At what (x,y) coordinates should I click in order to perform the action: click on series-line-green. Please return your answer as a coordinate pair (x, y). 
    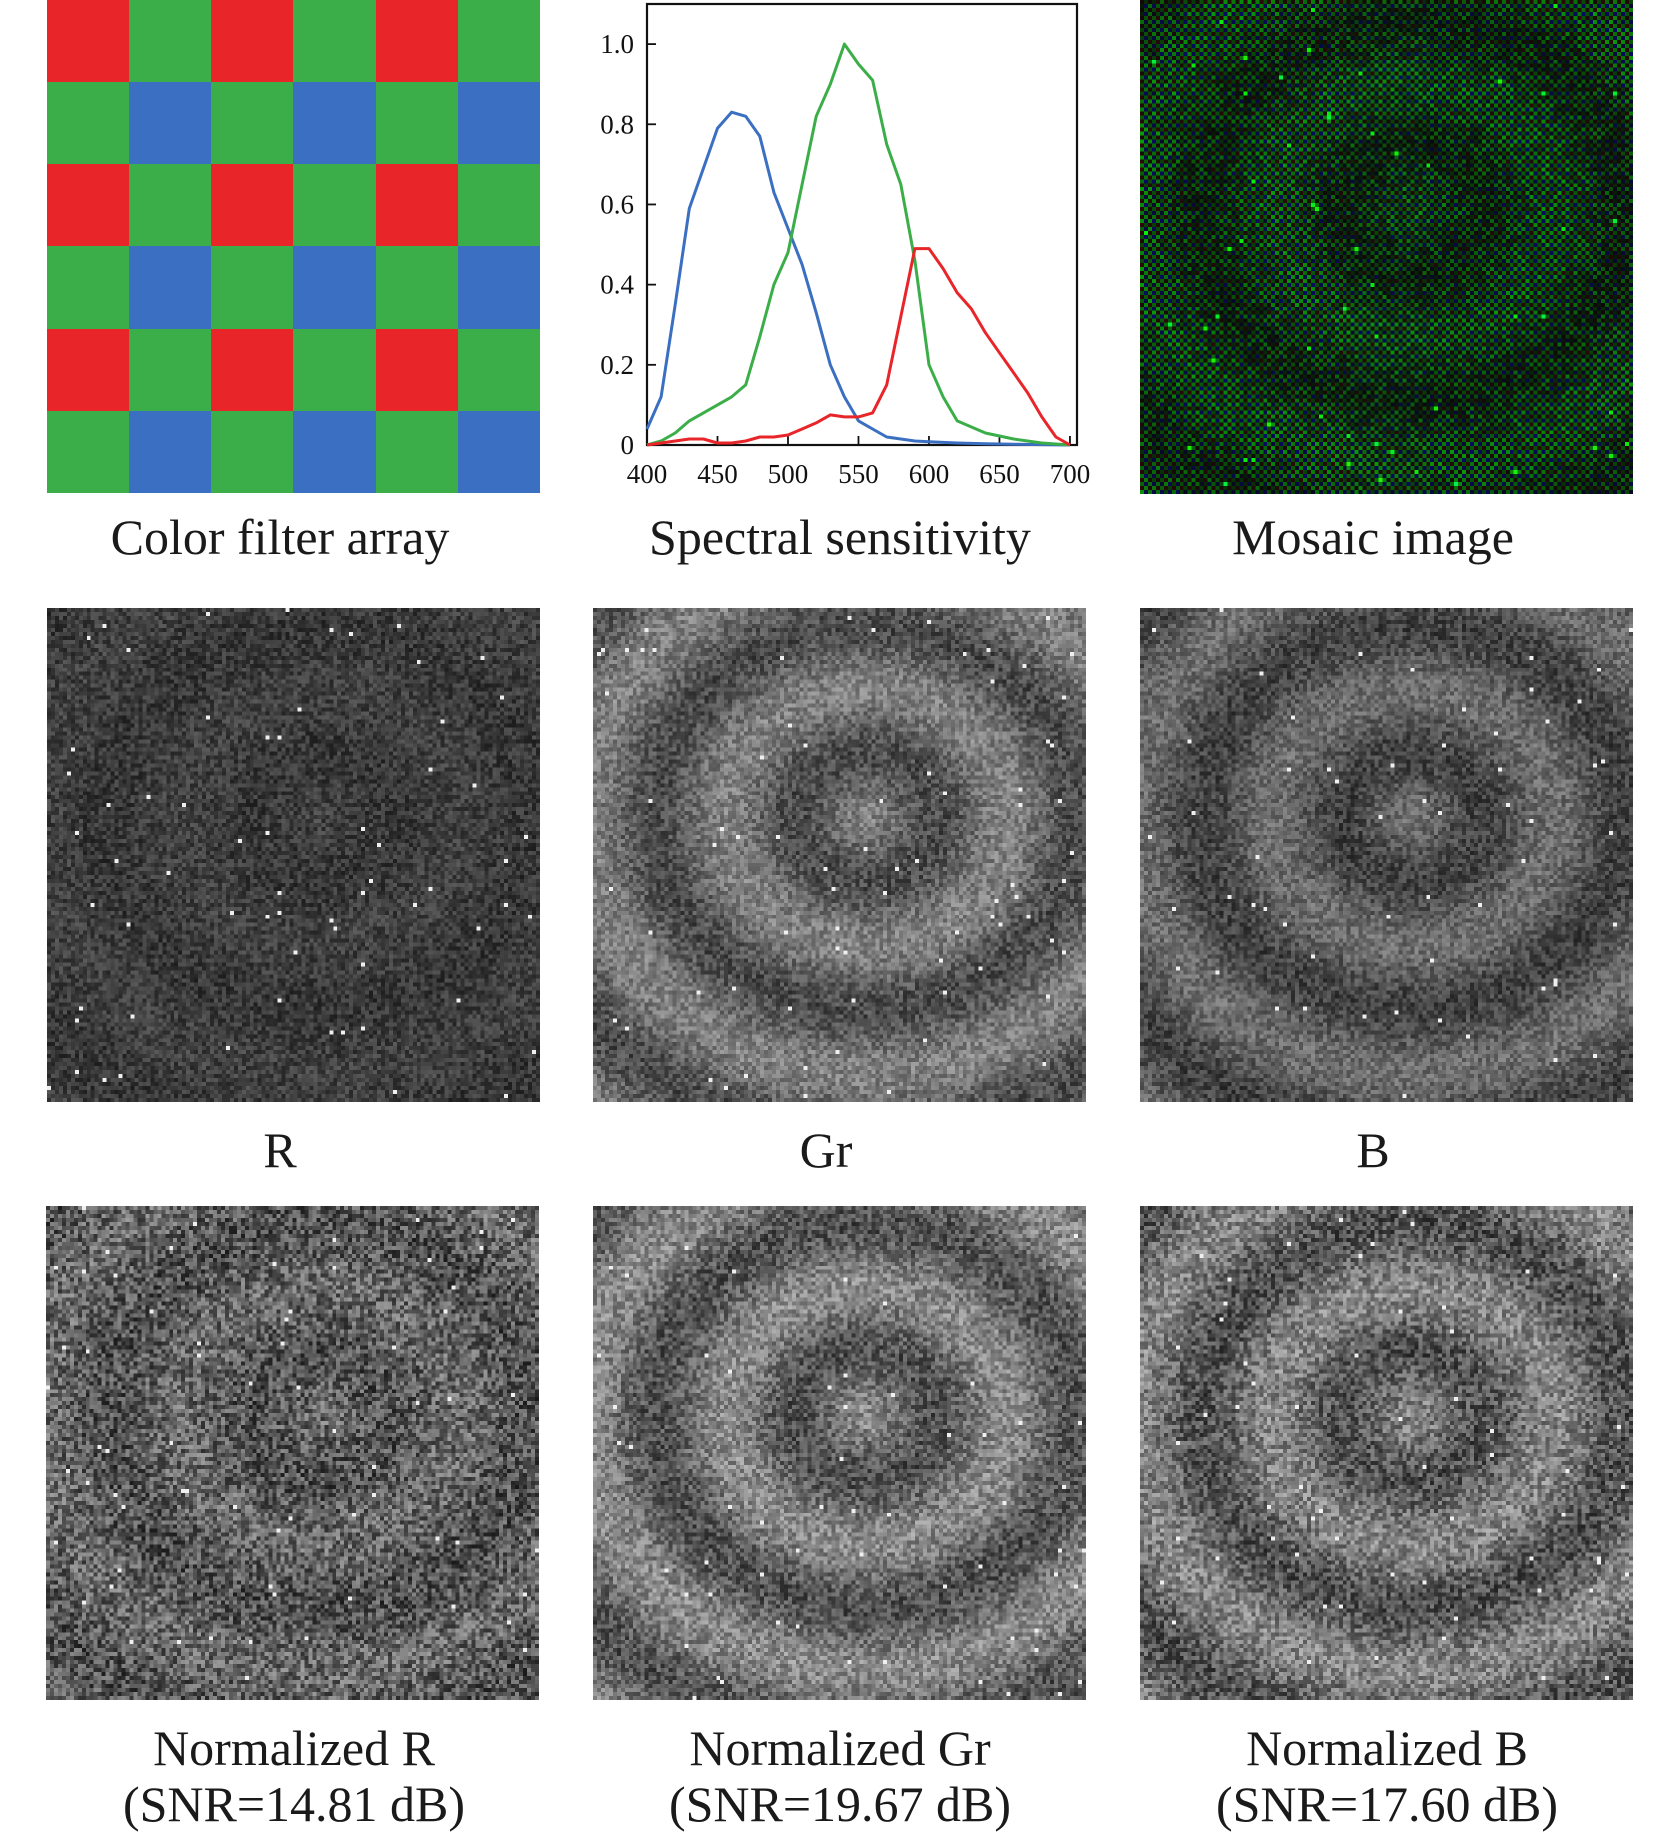
    Looking at the image, I should click on (858, 244).